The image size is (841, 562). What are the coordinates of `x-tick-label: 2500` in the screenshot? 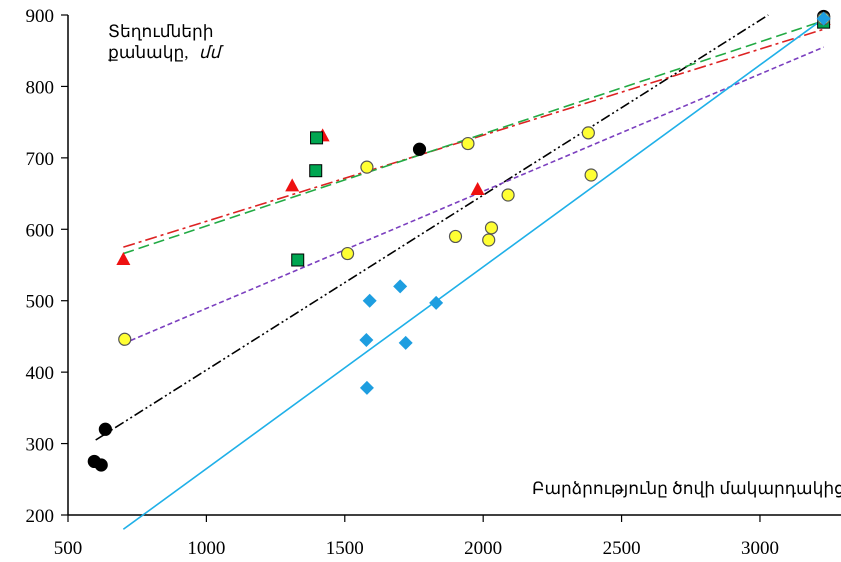 It's located at (622, 548).